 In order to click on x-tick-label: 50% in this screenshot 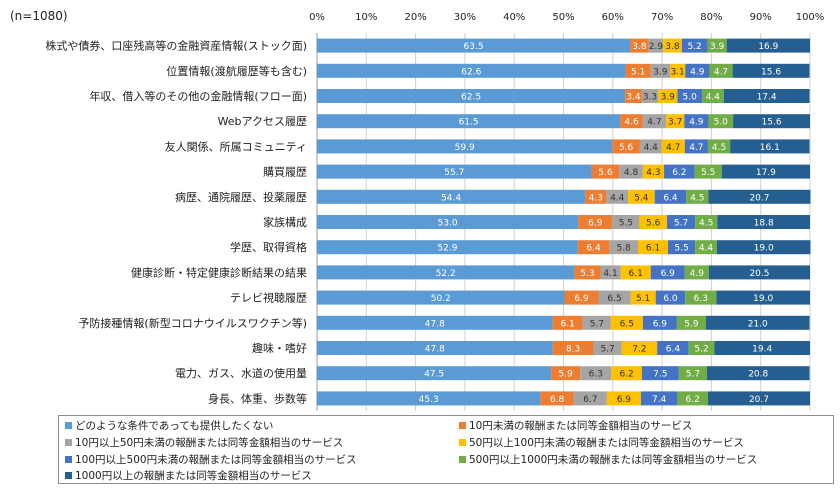, I will do `click(563, 17)`.